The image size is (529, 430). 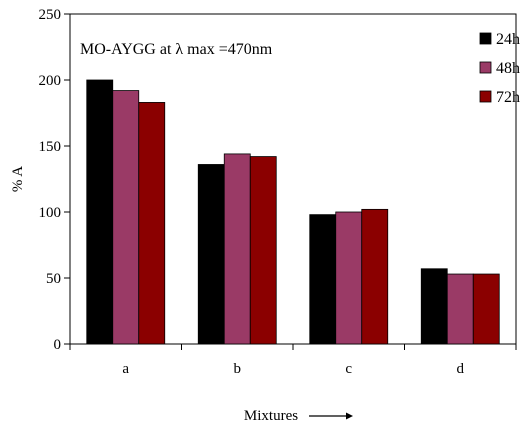 I want to click on x-axis-label: Mixtures, so click(x=271, y=416).